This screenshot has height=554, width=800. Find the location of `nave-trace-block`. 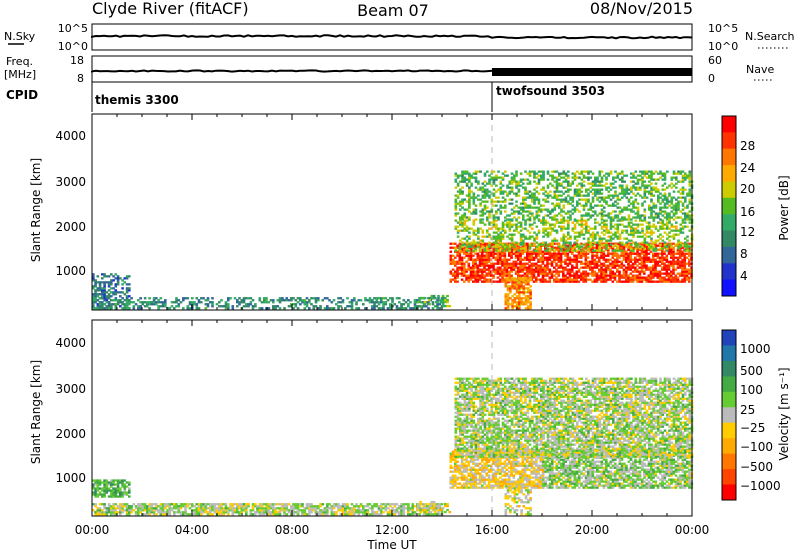

nave-trace-block is located at coordinates (592, 72).